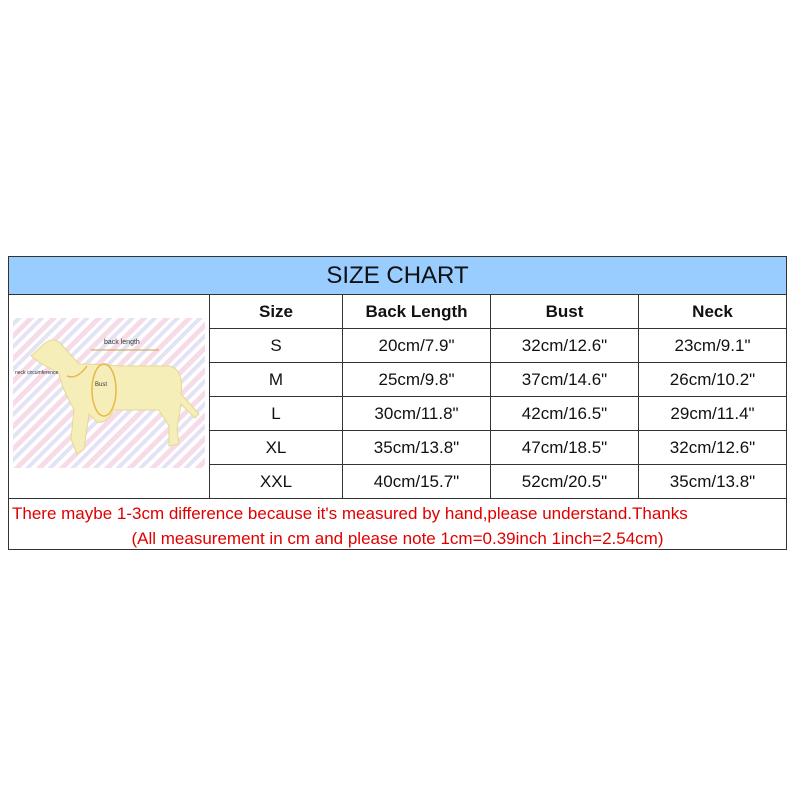 The height and width of the screenshot is (800, 800). I want to click on chart-title: SIZE CHART, so click(397, 276).